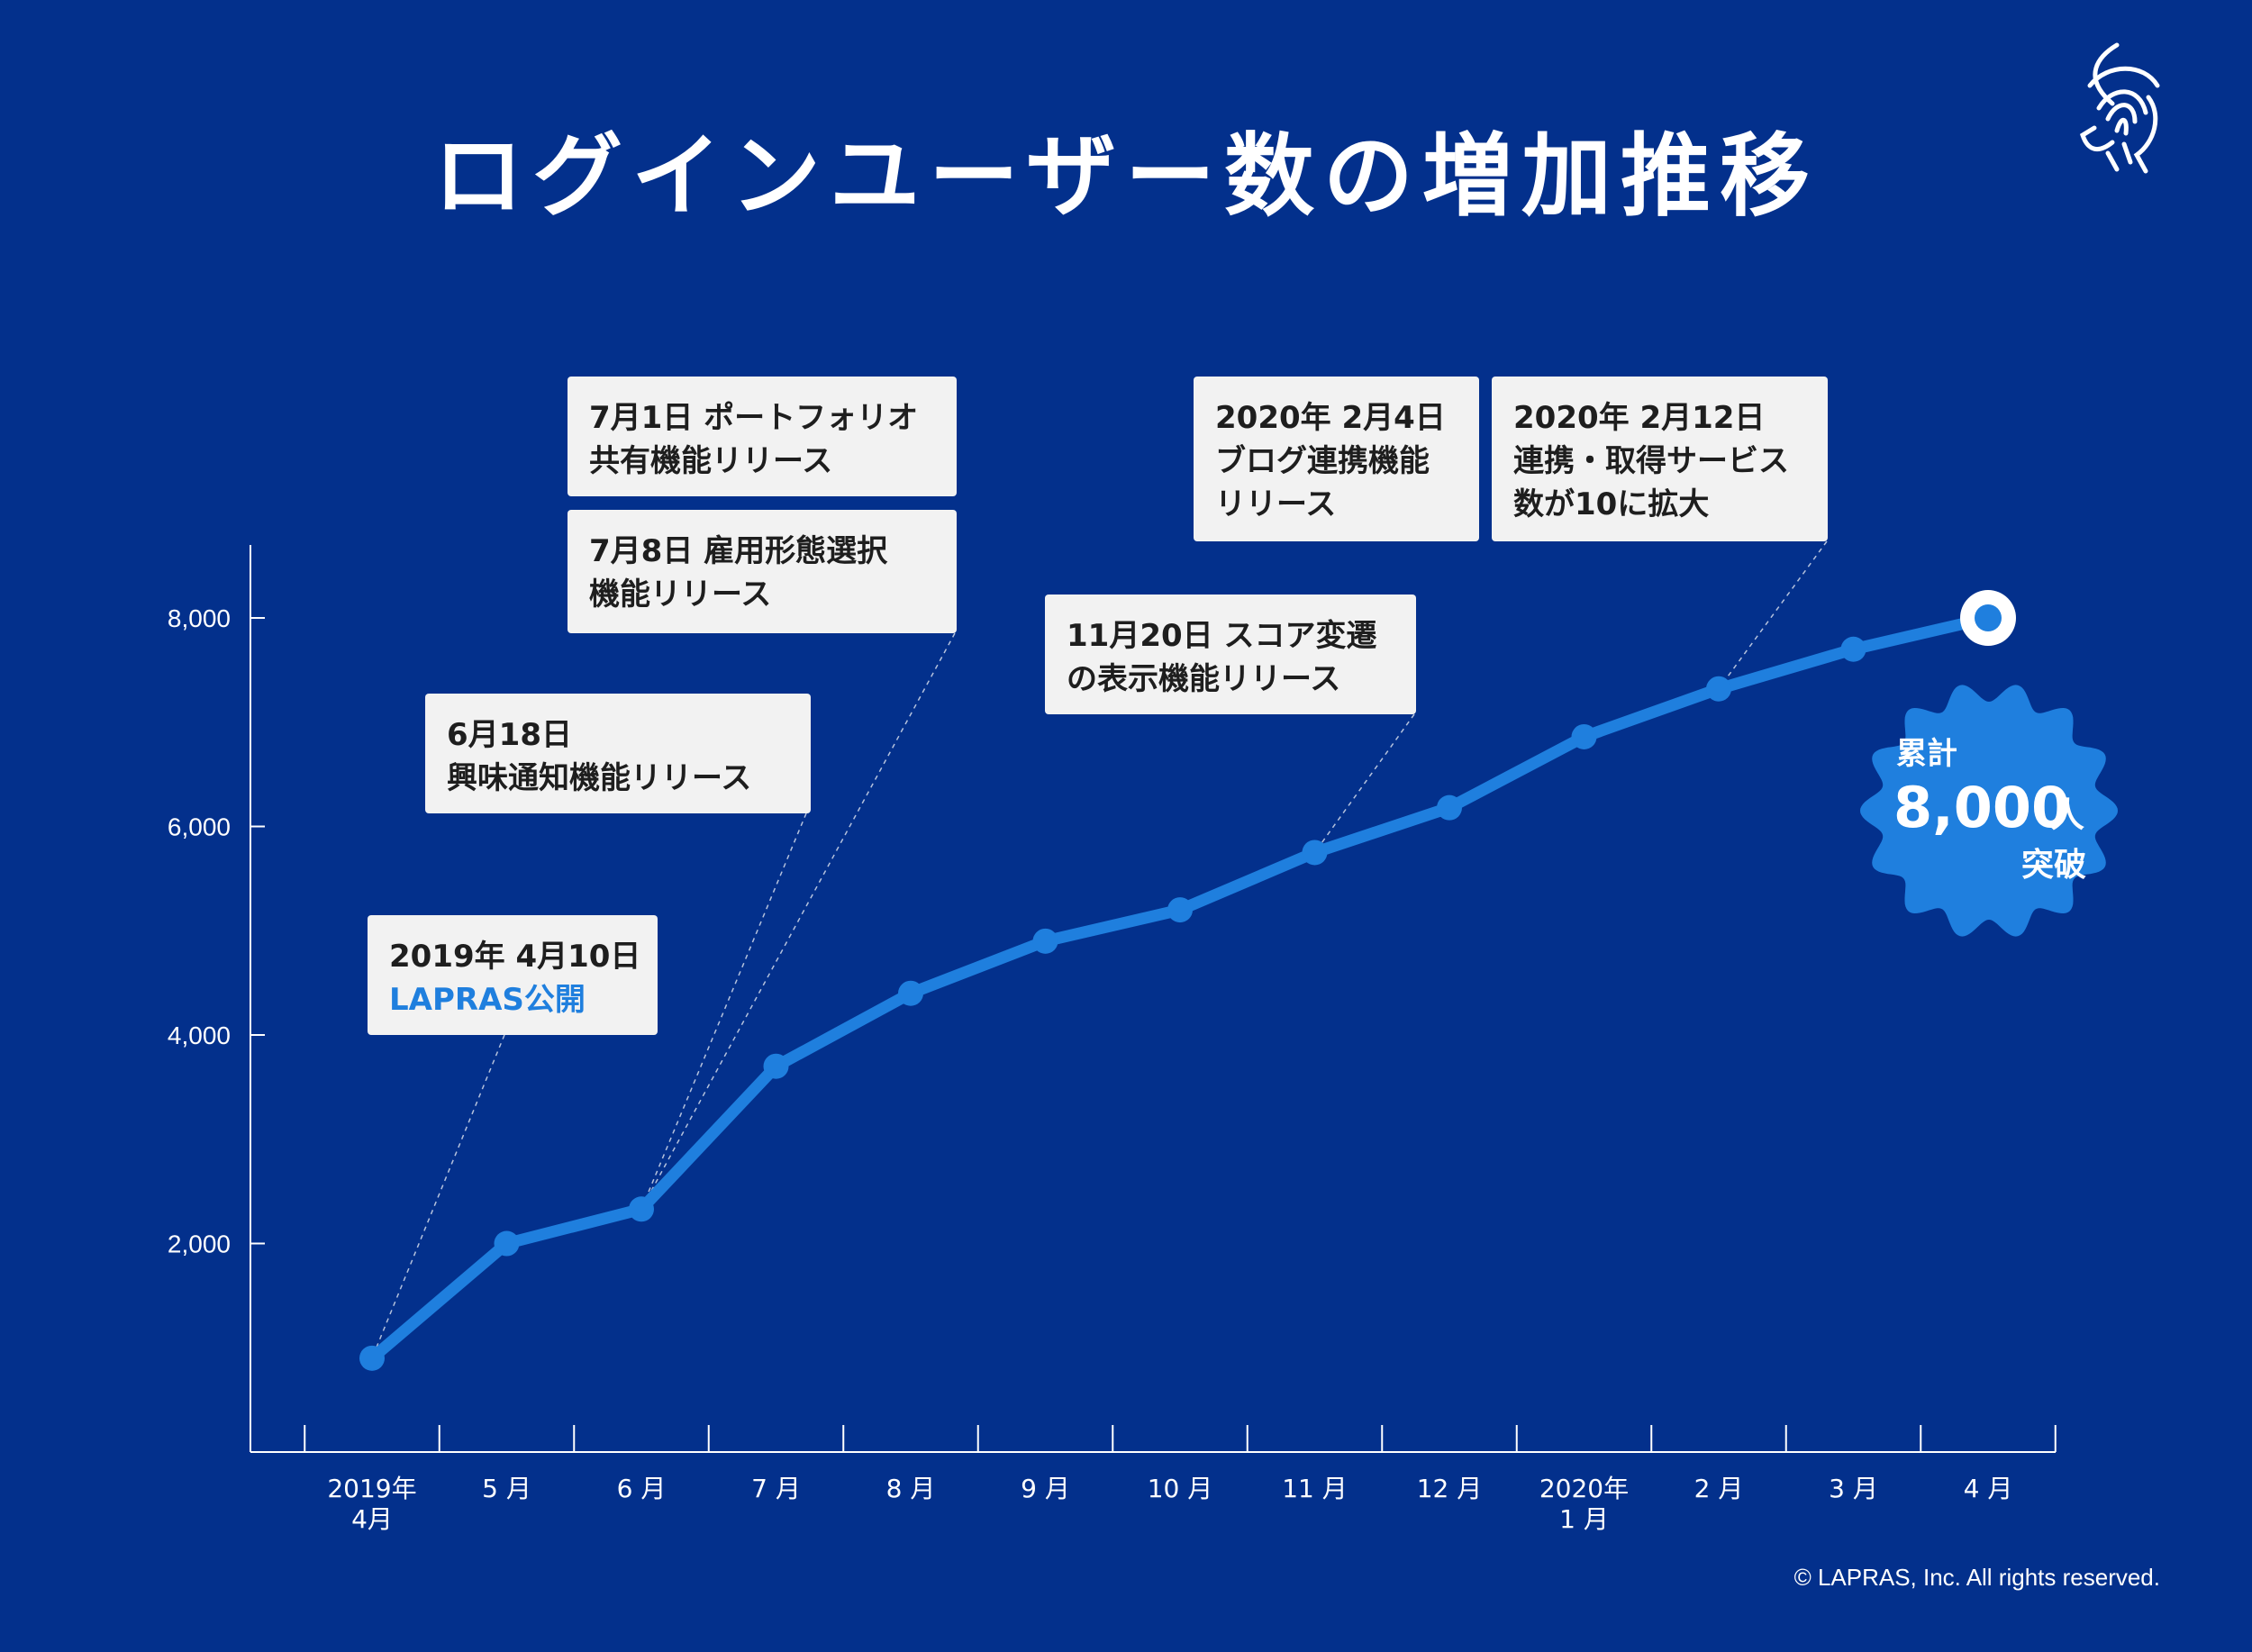 Image resolution: width=2252 pixels, height=1652 pixels. Describe the element at coordinates (372, 1519) in the screenshot. I see `x-tick-label: 4月` at that location.